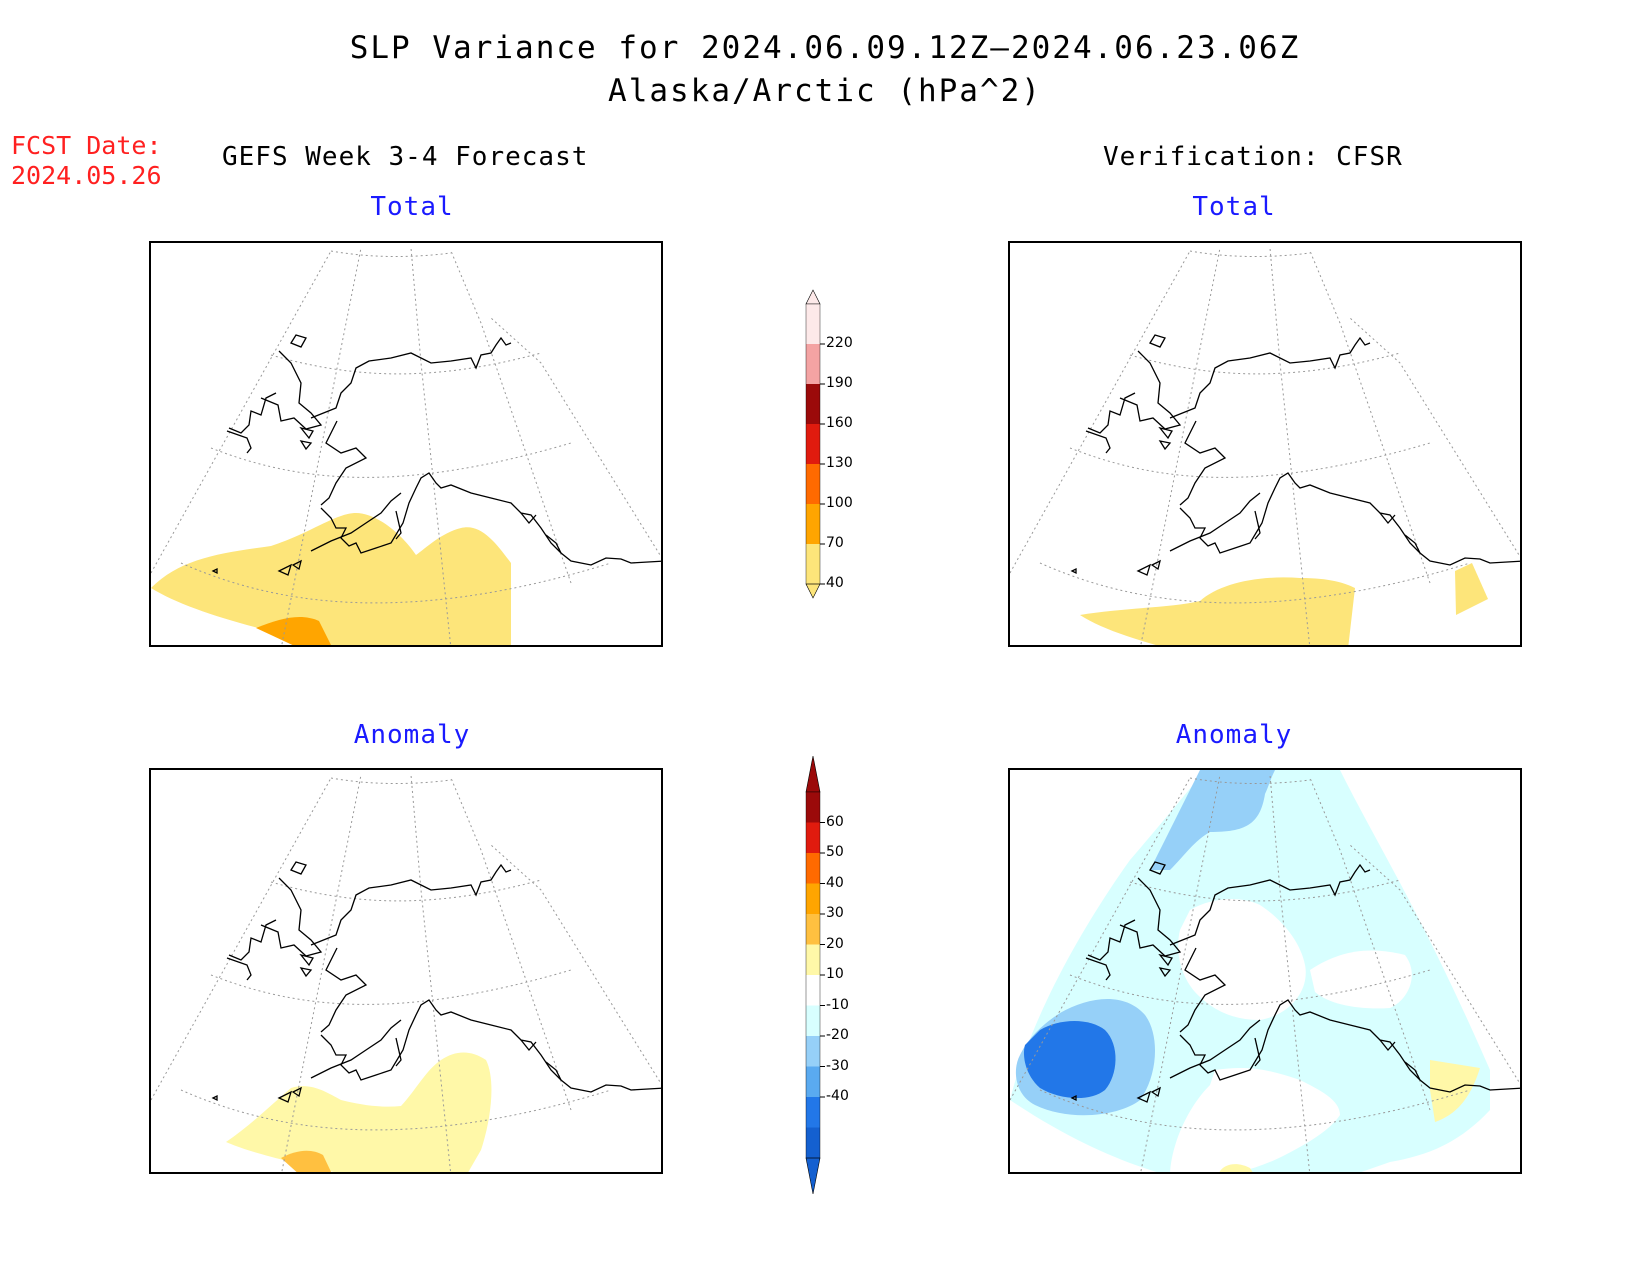 This screenshot has width=1650, height=1275. Describe the element at coordinates (813, 774) in the screenshot. I see `colorbar-top-arrow` at that location.